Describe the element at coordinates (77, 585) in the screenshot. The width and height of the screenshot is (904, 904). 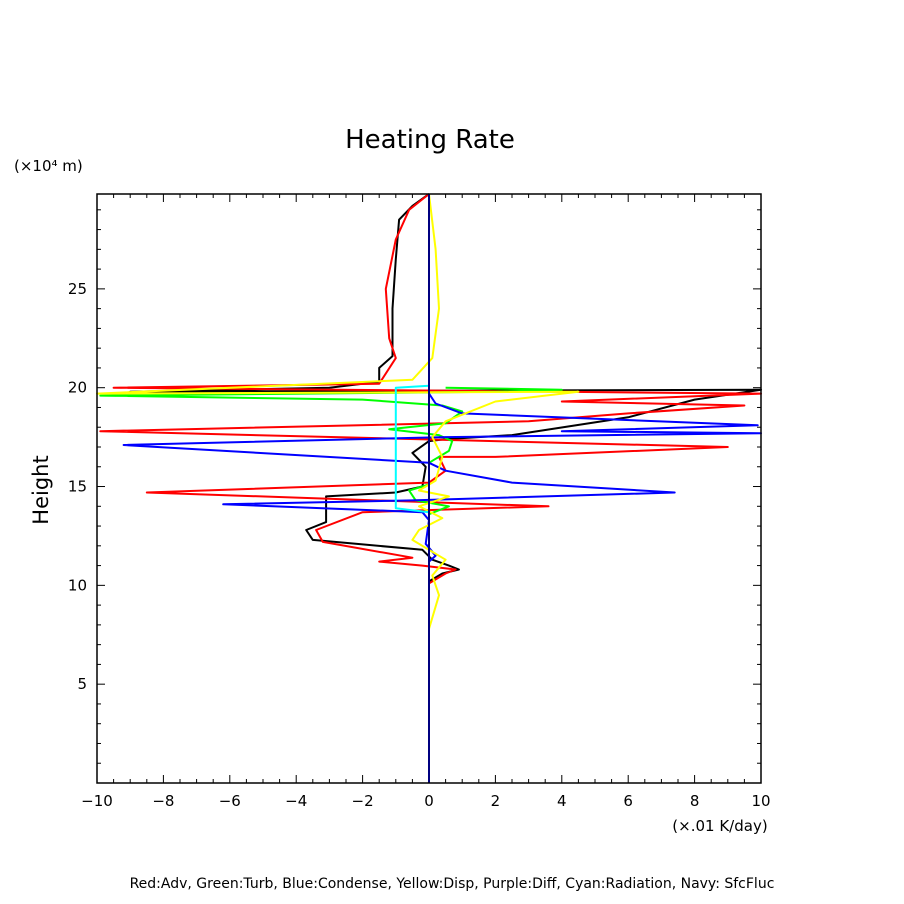
I see `y-tick-label: 10` at that location.